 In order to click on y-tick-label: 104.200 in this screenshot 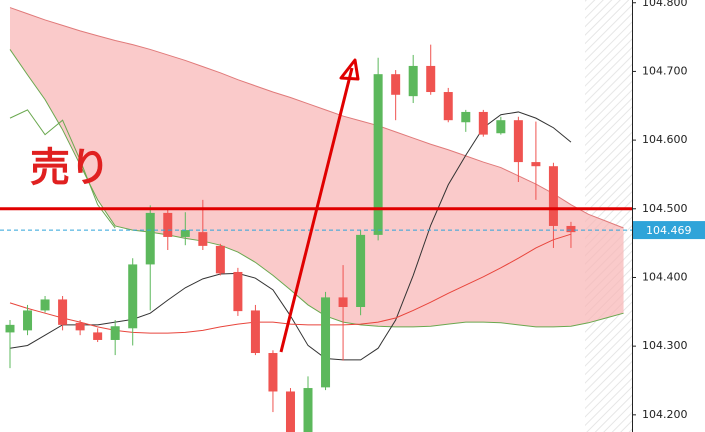, I will do `click(665, 414)`.